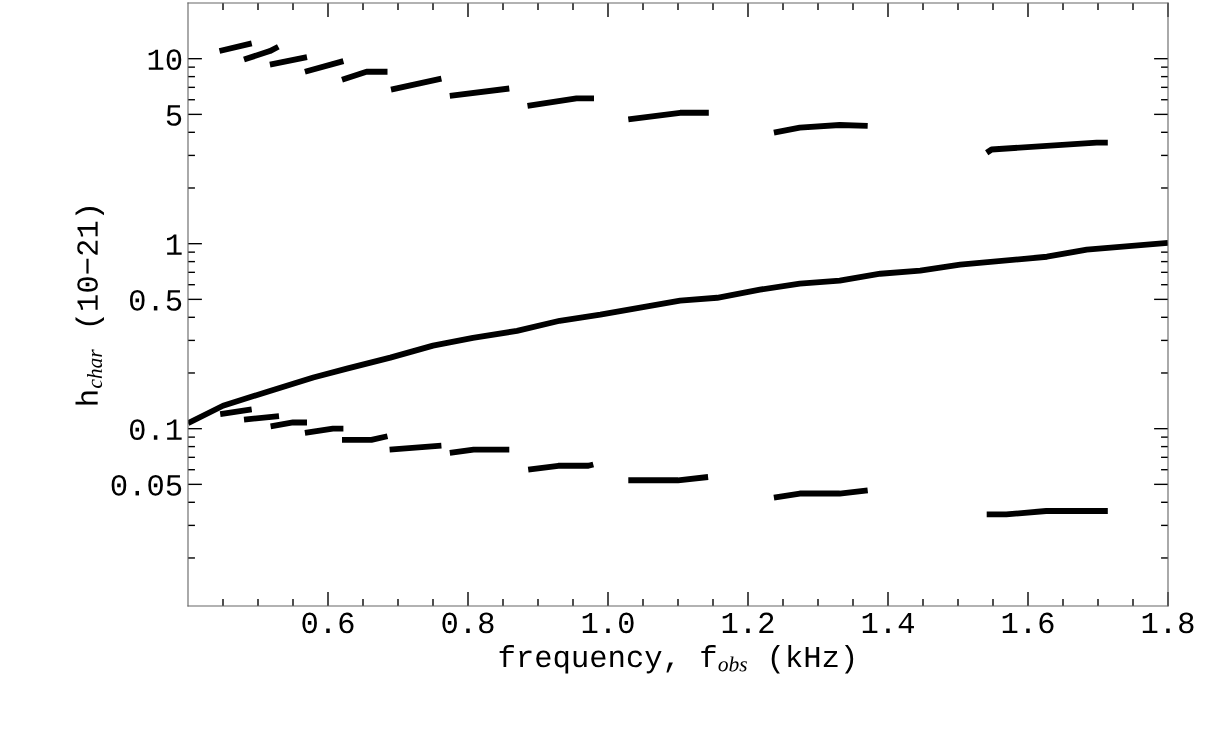 This screenshot has width=1218, height=738. What do you see at coordinates (1028, 623) in the screenshot?
I see `x-tick-label: 1.6` at bounding box center [1028, 623].